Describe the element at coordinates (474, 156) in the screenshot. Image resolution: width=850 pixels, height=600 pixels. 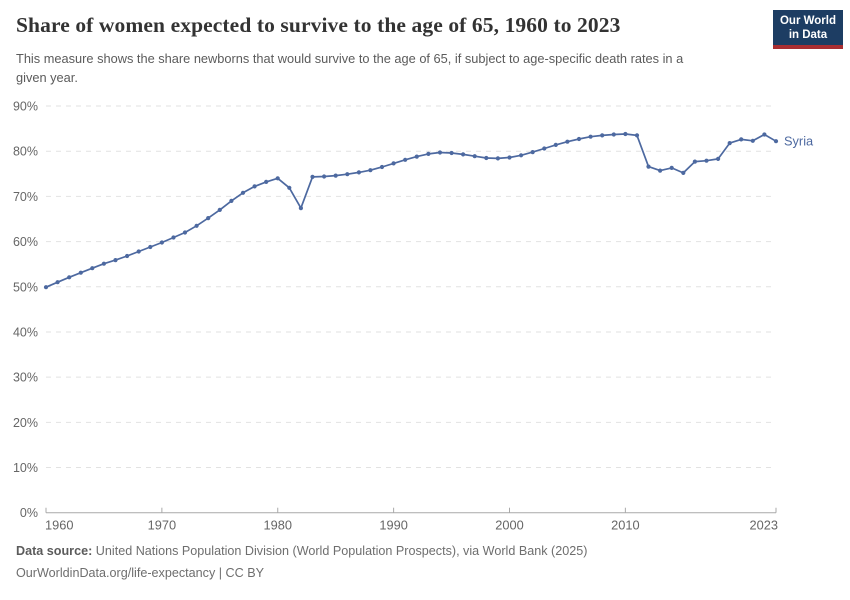
I see `data-point-1997` at that location.